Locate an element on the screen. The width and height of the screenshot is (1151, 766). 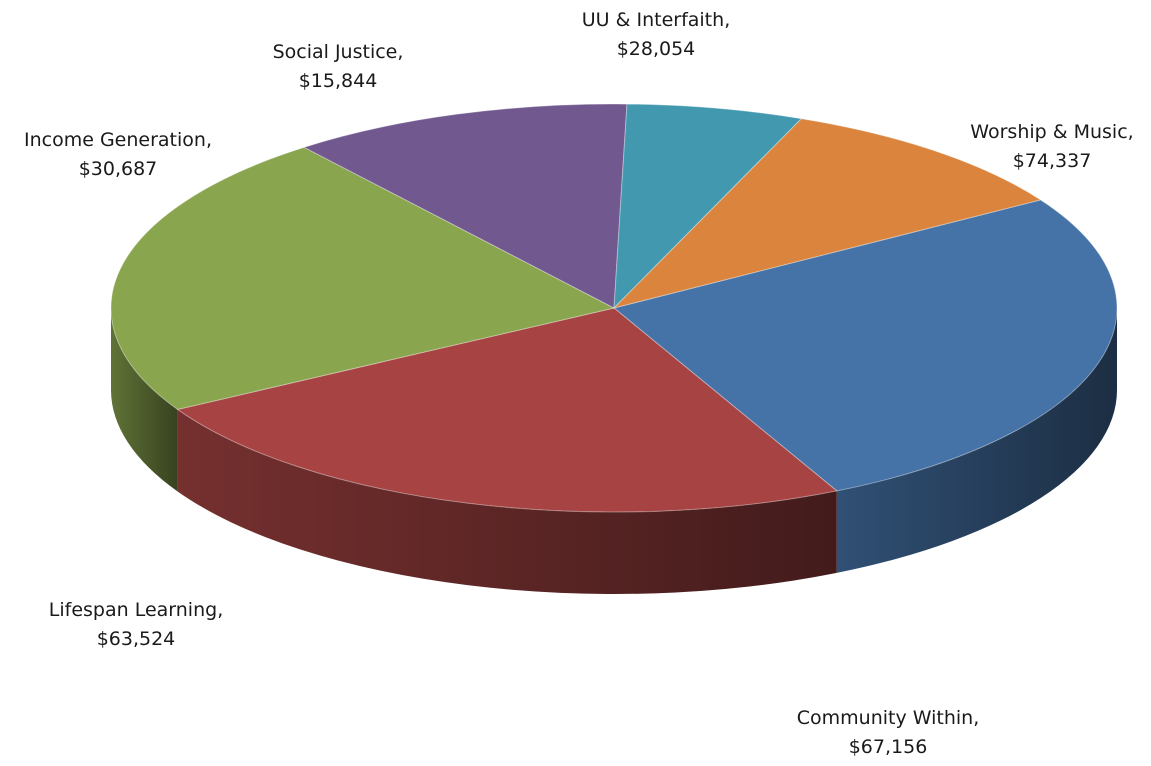
slice-name: UU & Interfaith is located at coordinates (653, 20).